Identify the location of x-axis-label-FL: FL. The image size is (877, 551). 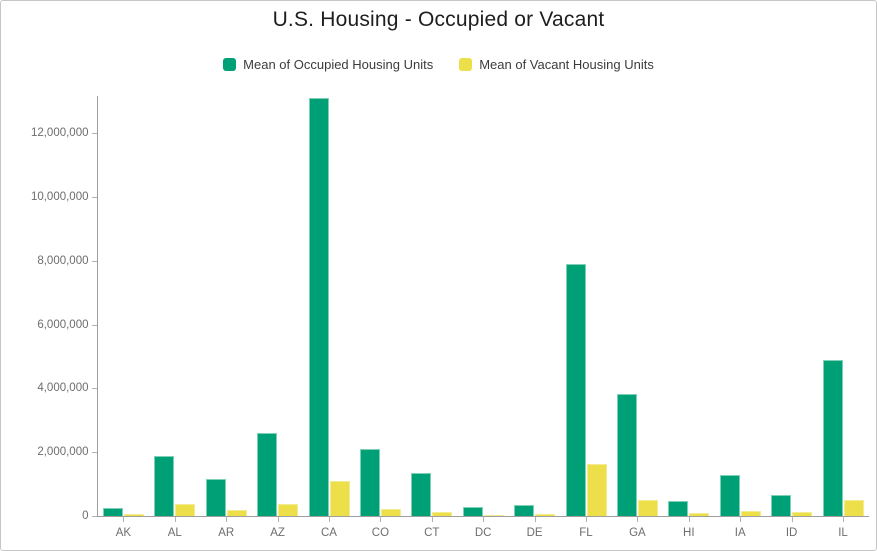
(586, 533).